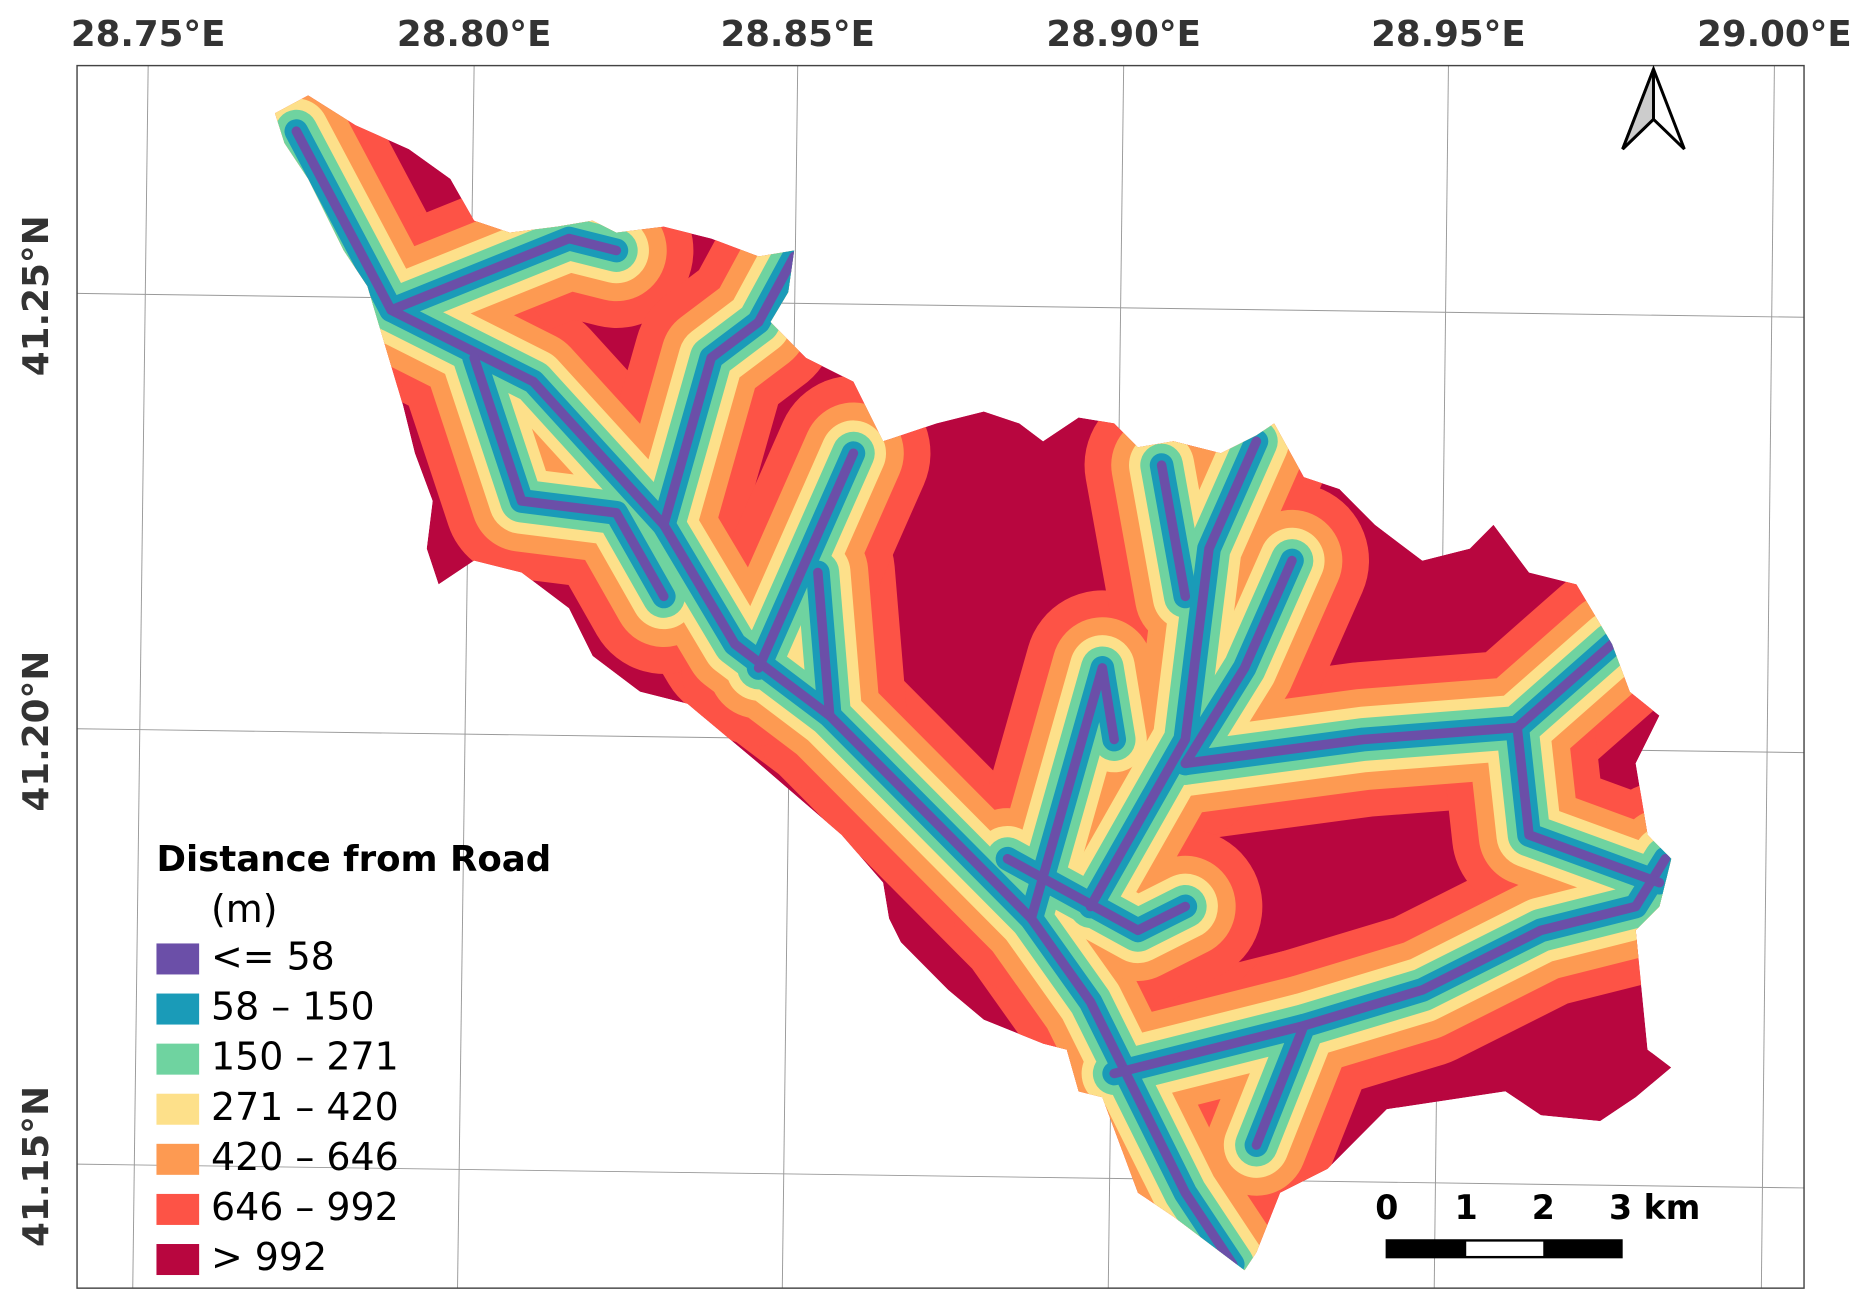 The width and height of the screenshot is (1855, 1312). Describe the element at coordinates (36, 1166) in the screenshot. I see `latitude-label: 41.15°N` at that location.